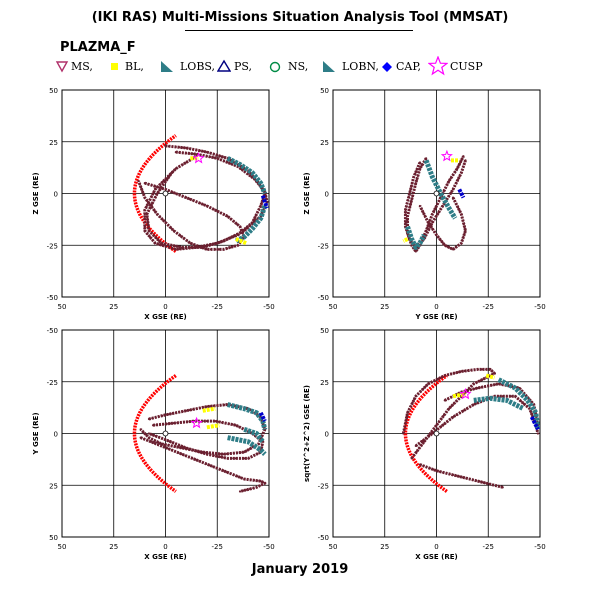 This screenshot has width=600, height=600. Describe the element at coordinates (53, 91) in the screenshot. I see `y-tick-label: 50` at that location.